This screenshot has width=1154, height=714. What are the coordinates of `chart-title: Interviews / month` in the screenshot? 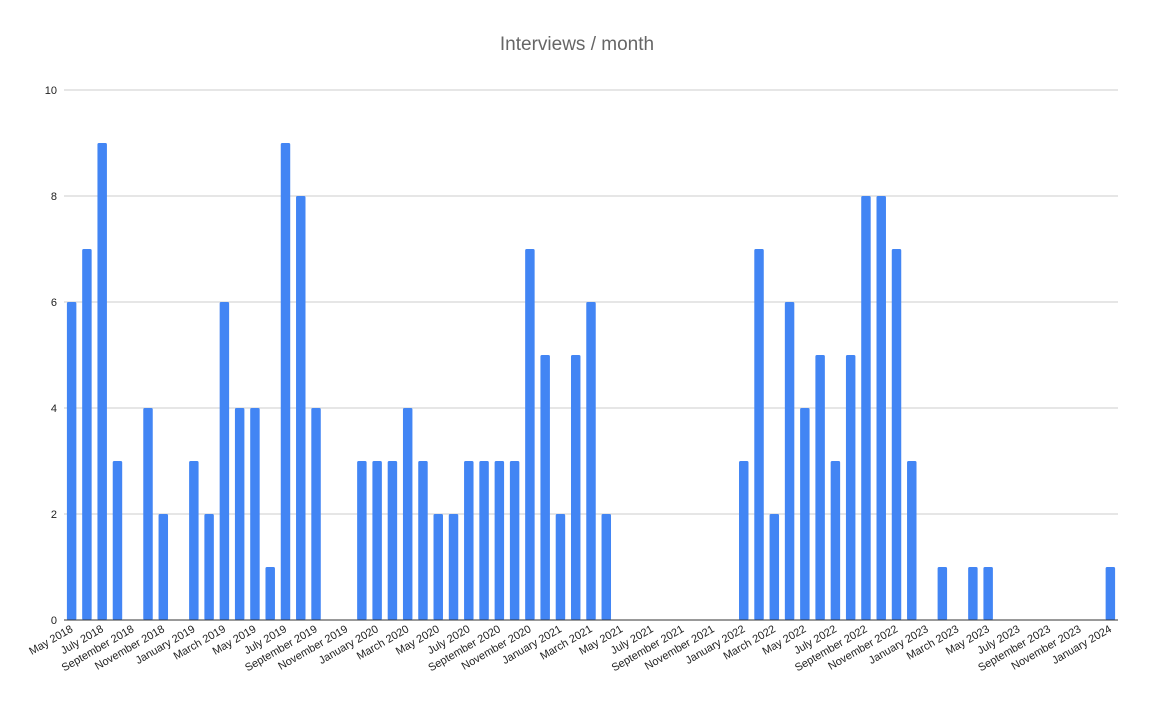 It's located at (577, 44).